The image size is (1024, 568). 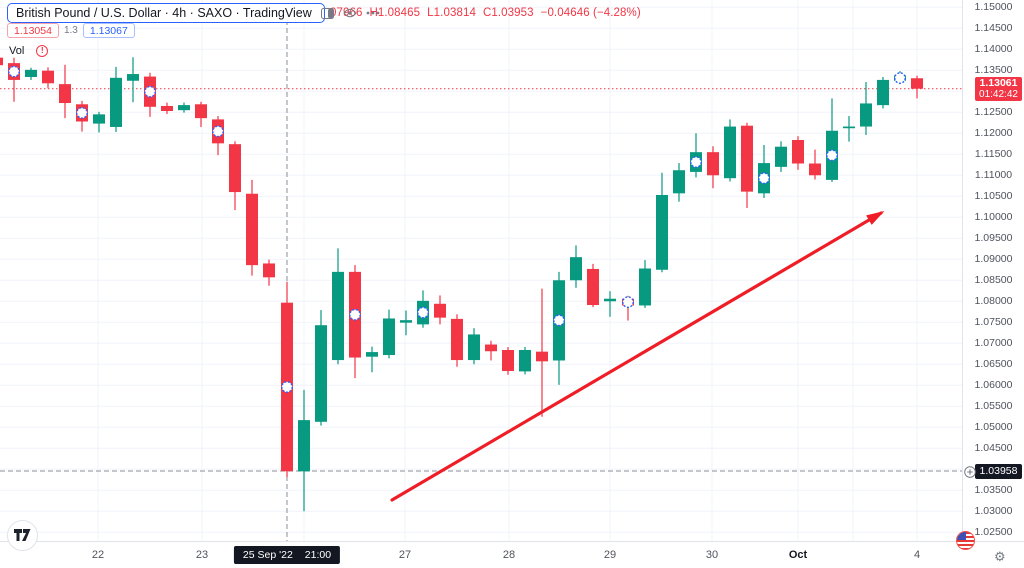 I want to click on spread-label: 1.3, so click(x=70, y=30).